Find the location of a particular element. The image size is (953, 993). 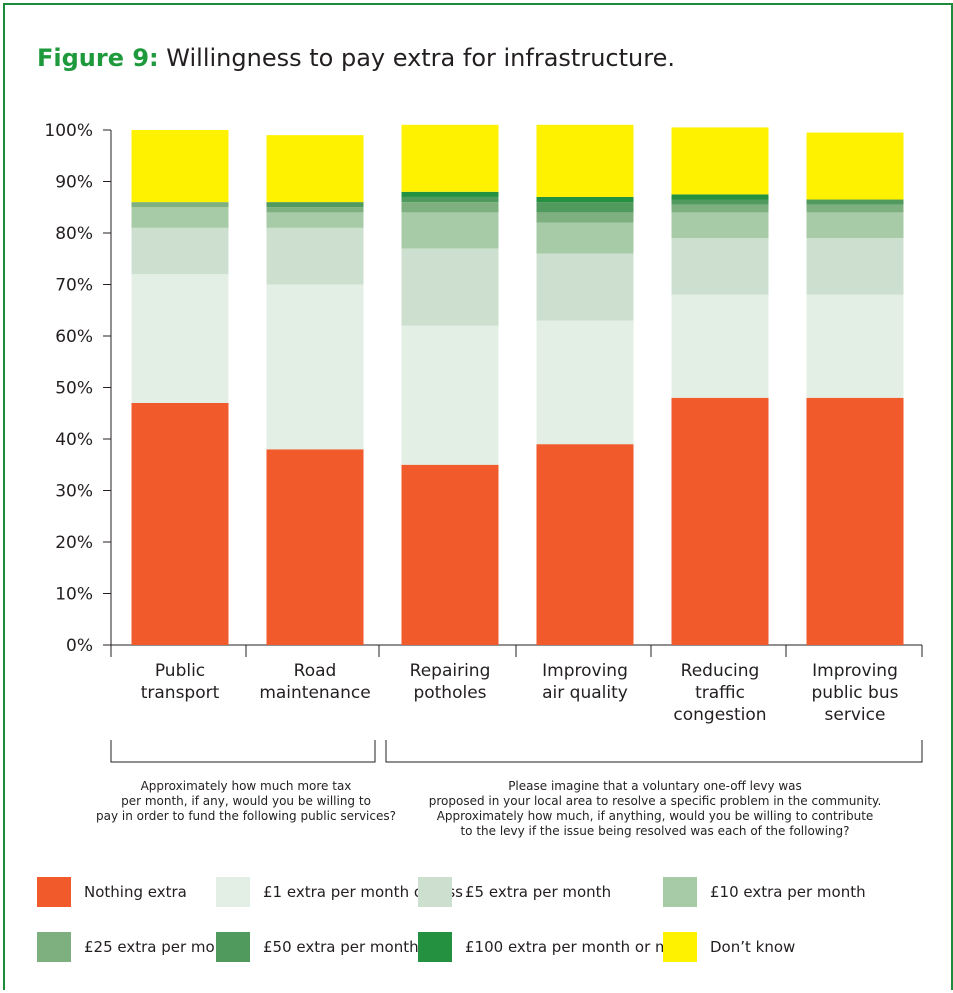

legend-item: £50 extra per month is located at coordinates (317, 947).